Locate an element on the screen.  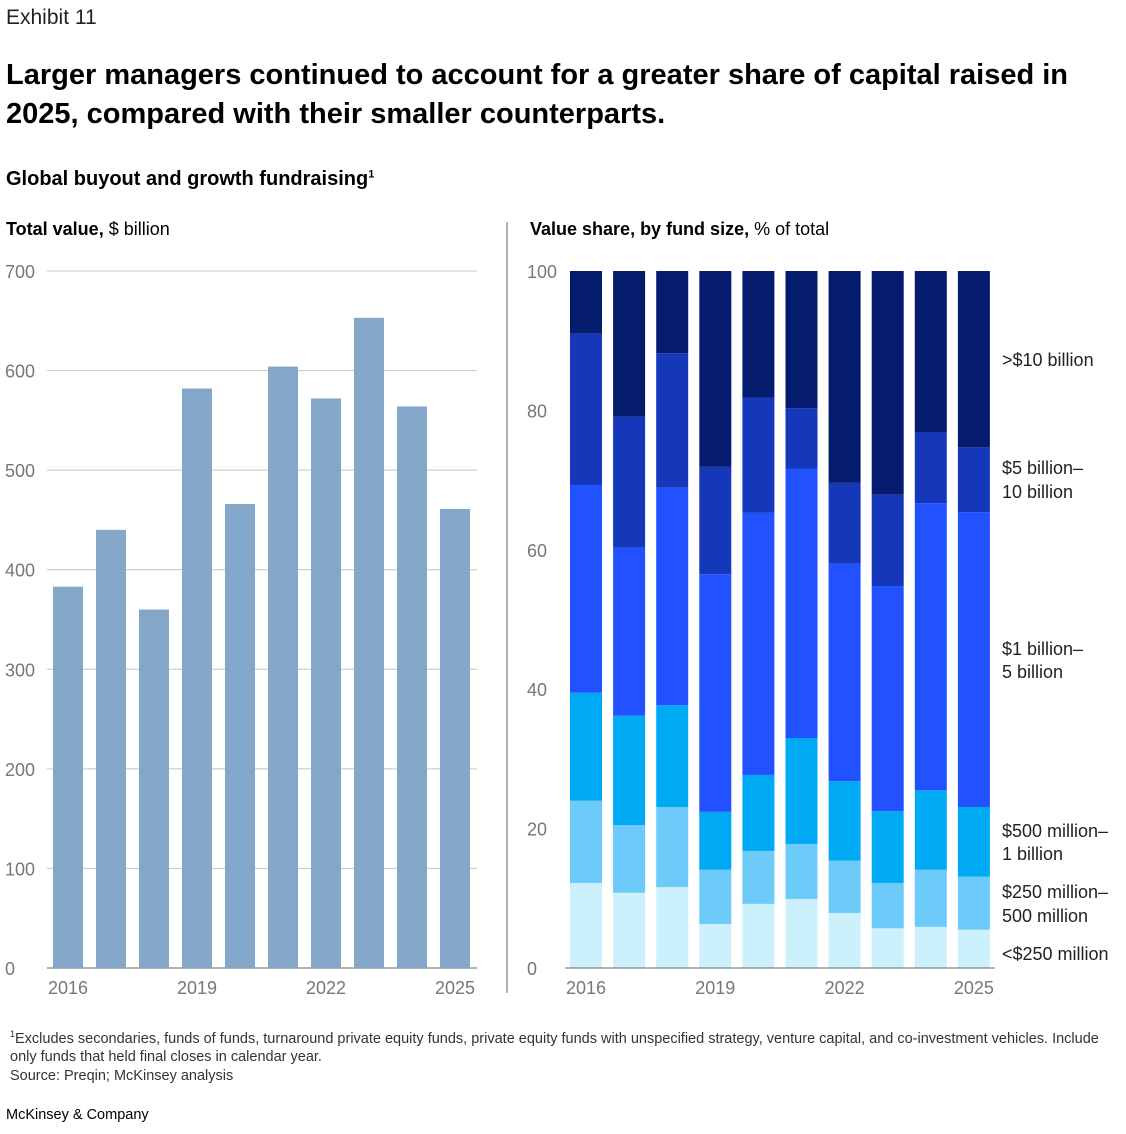
legend-label: 1 billion is located at coordinates (1032, 854).